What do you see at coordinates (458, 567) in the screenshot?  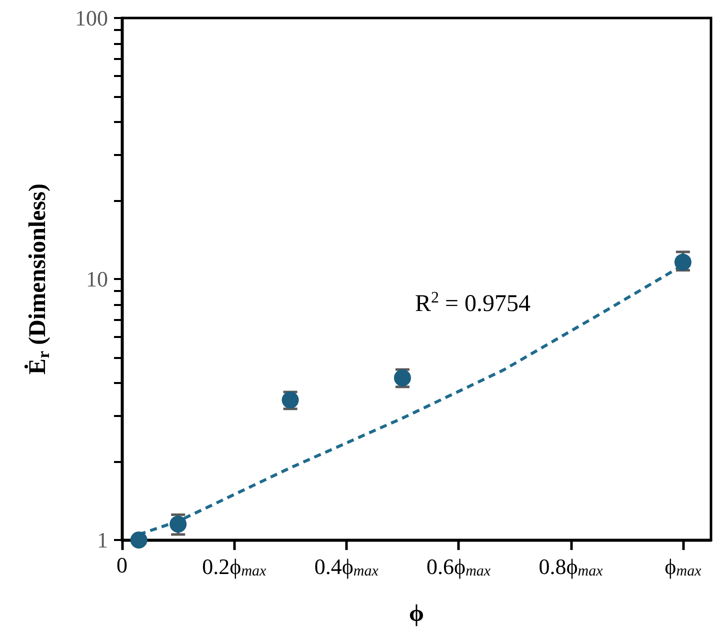 I see `x-tick-label: 0.6ϕmax` at bounding box center [458, 567].